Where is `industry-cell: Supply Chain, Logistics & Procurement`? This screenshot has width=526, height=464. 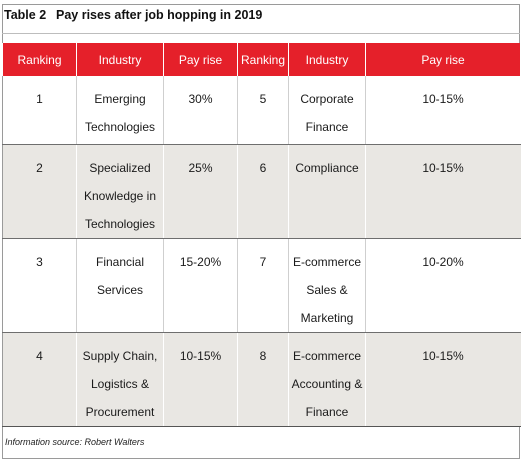
industry-cell: Supply Chain, Logistics & Procurement is located at coordinates (120, 379).